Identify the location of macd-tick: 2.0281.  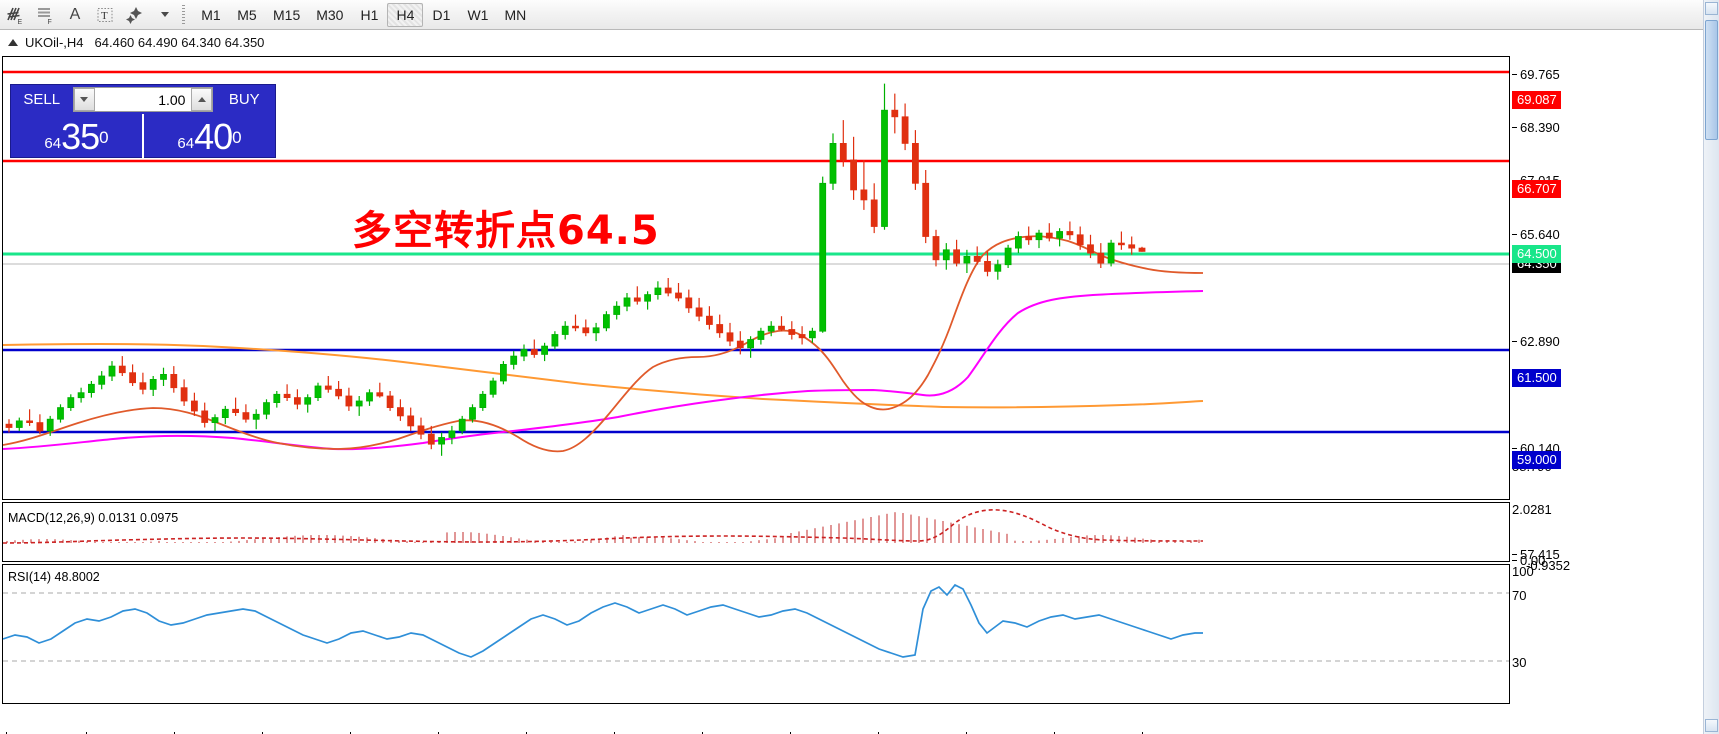
(1532, 509).